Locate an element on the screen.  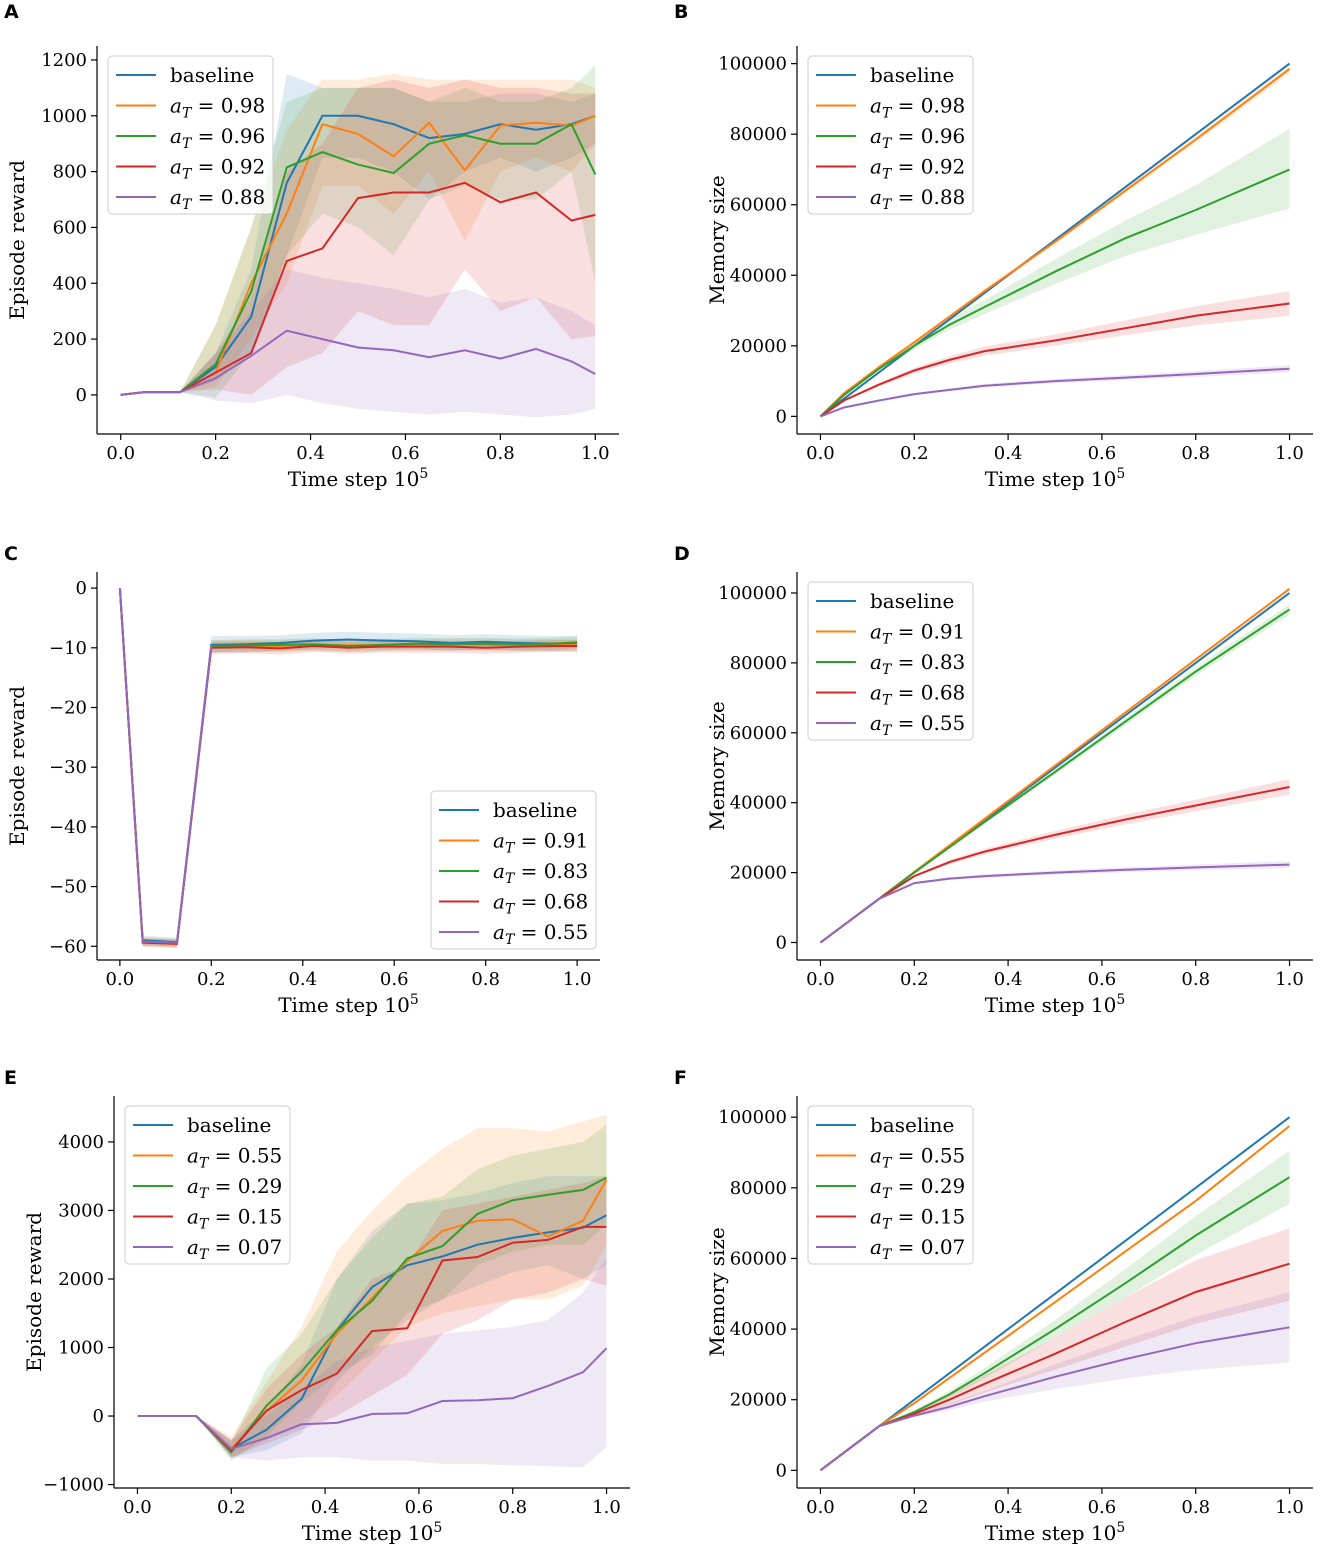
y-tick-label: −10 is located at coordinates (68, 648).